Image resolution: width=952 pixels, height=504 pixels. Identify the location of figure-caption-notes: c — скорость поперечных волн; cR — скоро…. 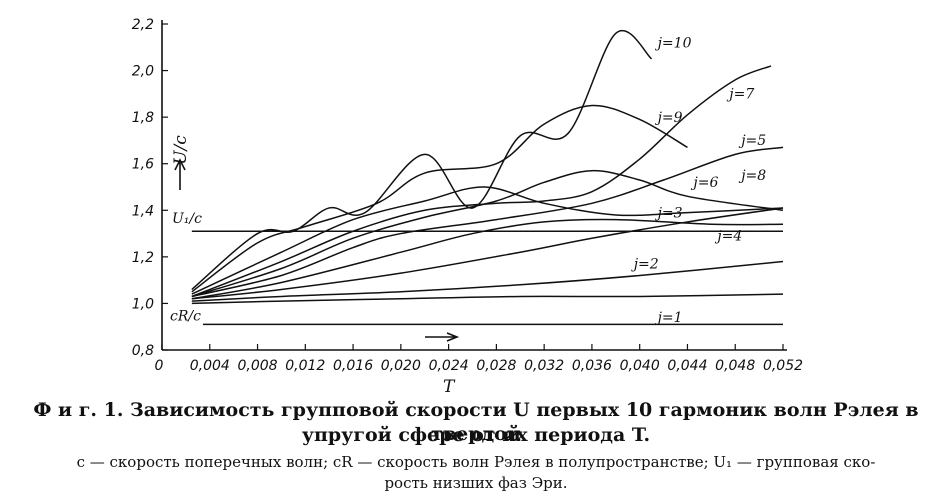
(476, 462).